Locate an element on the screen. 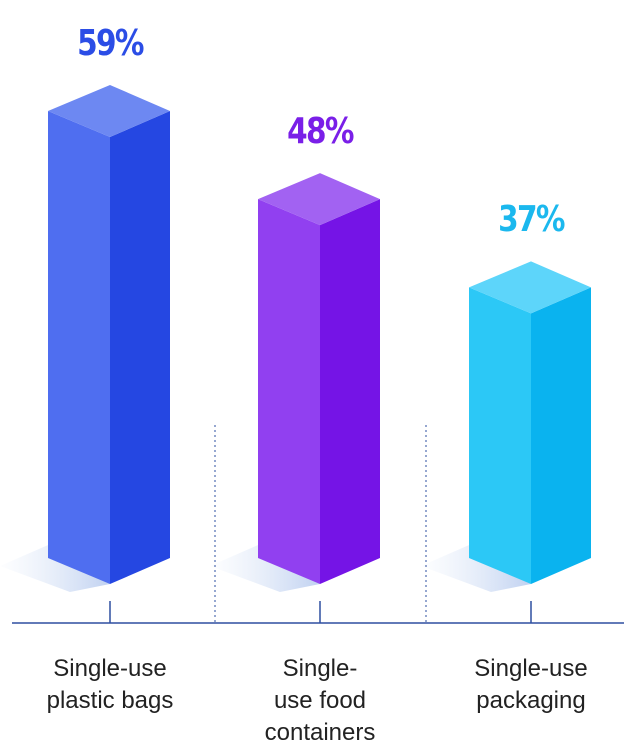 This screenshot has width=624, height=751. value-label: 37% is located at coordinates (531, 220).